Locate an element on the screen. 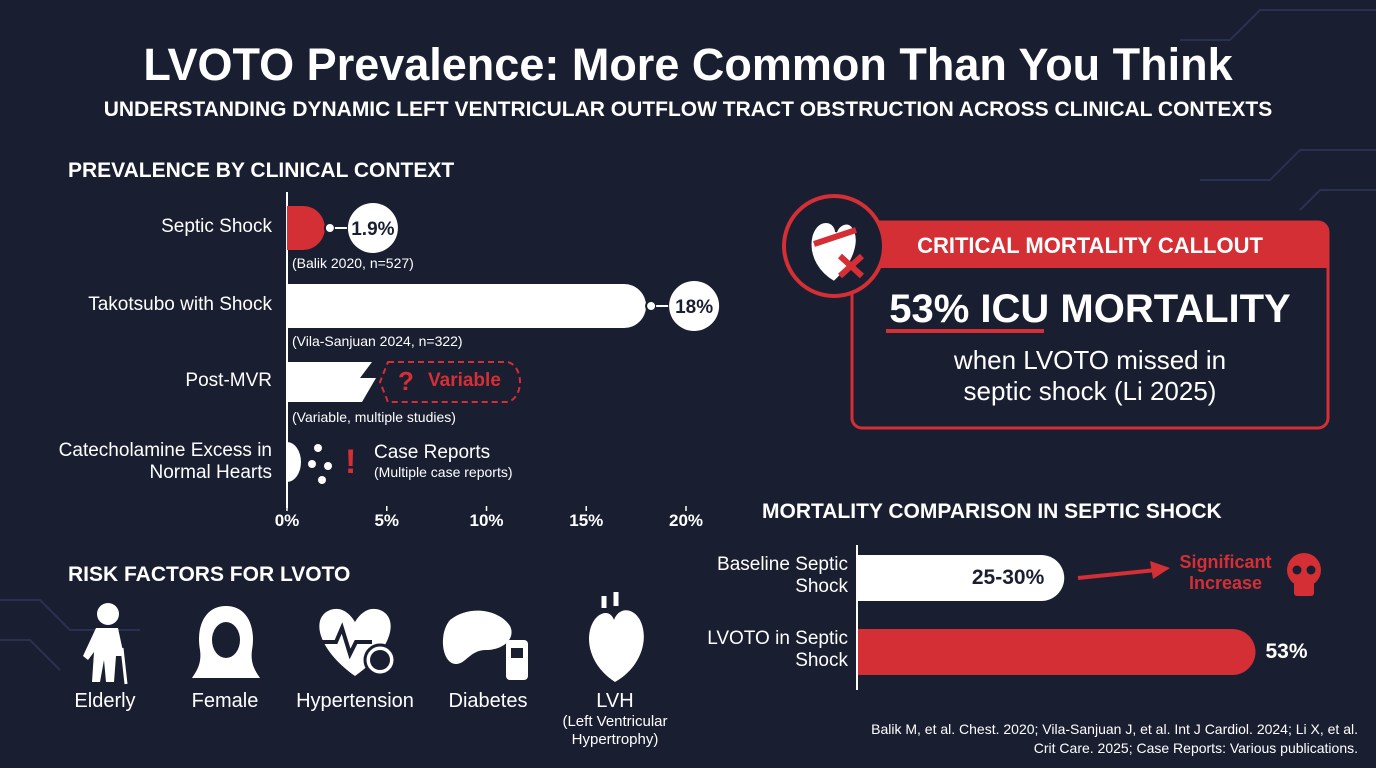  section-title: RISK FACTORS FOR LVOTO is located at coordinates (209, 574).